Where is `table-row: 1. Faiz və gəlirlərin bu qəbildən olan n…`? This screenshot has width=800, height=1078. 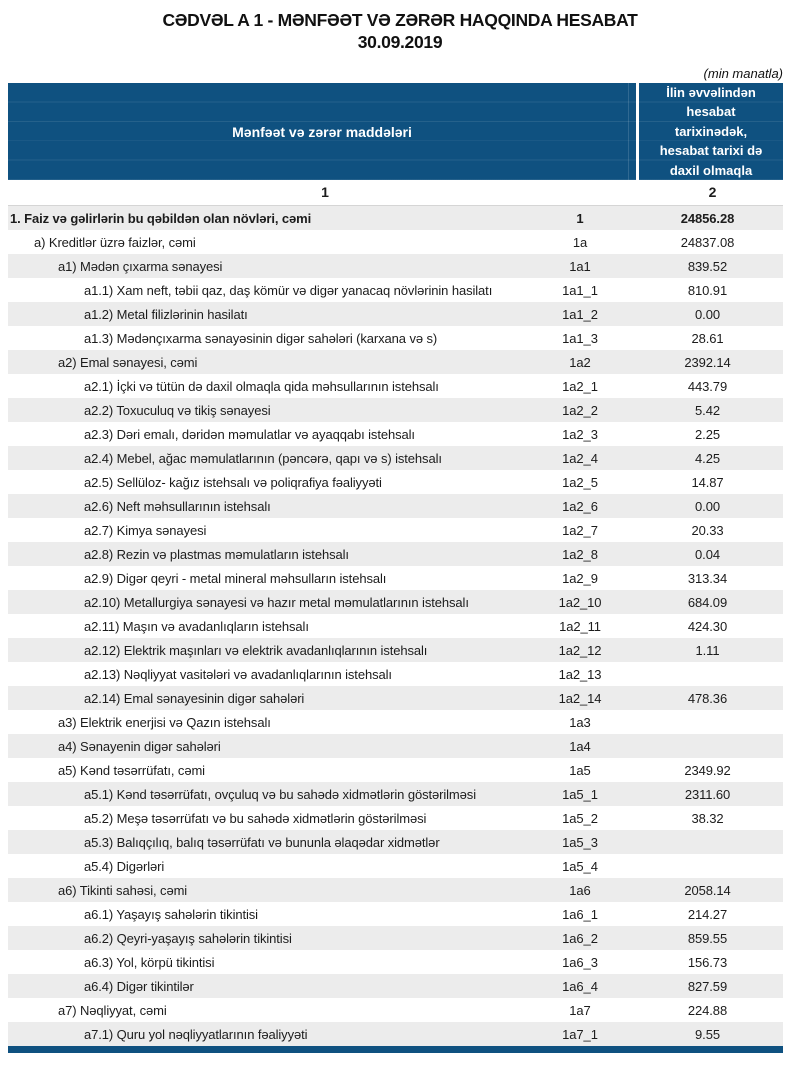
table-row: 1. Faiz və gəlirlərin bu qəbildən olan n… is located at coordinates (395, 218).